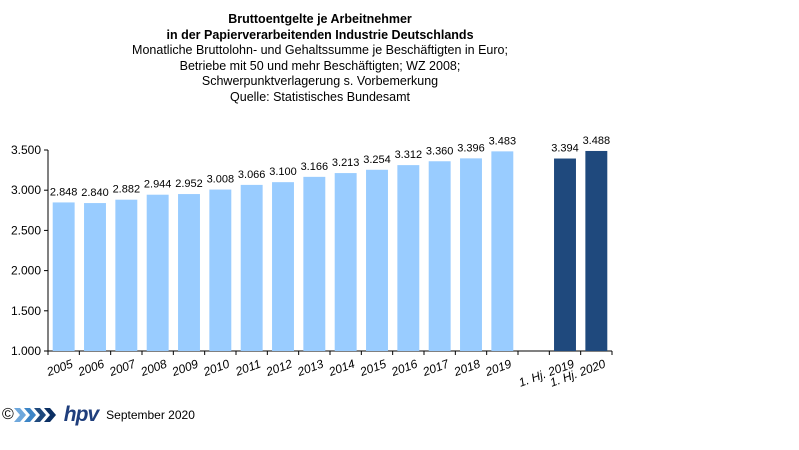 This screenshot has height=450, width=799. I want to click on x-tick-label: 2008, so click(153, 368).